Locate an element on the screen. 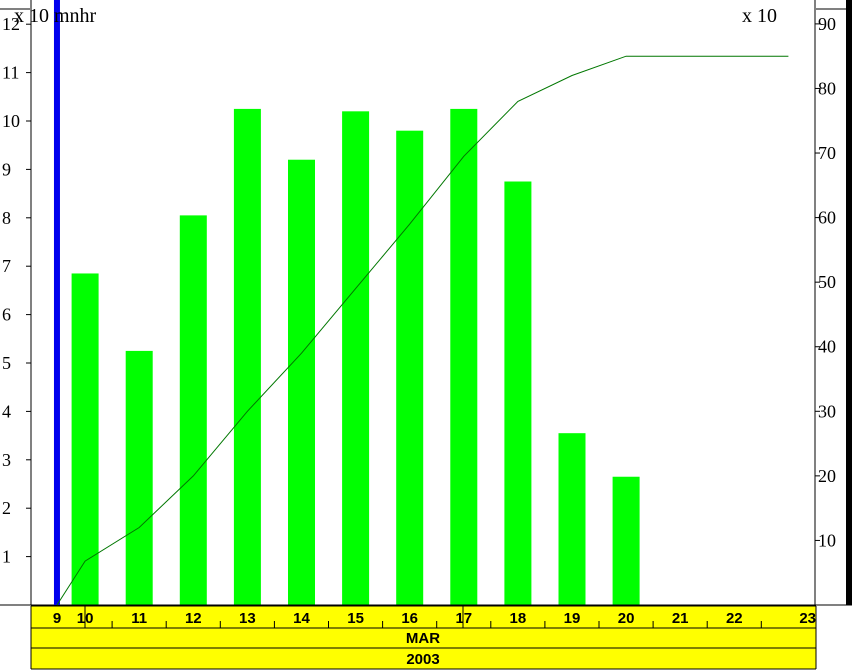  right-tick-label: 10 is located at coordinates (827, 540).